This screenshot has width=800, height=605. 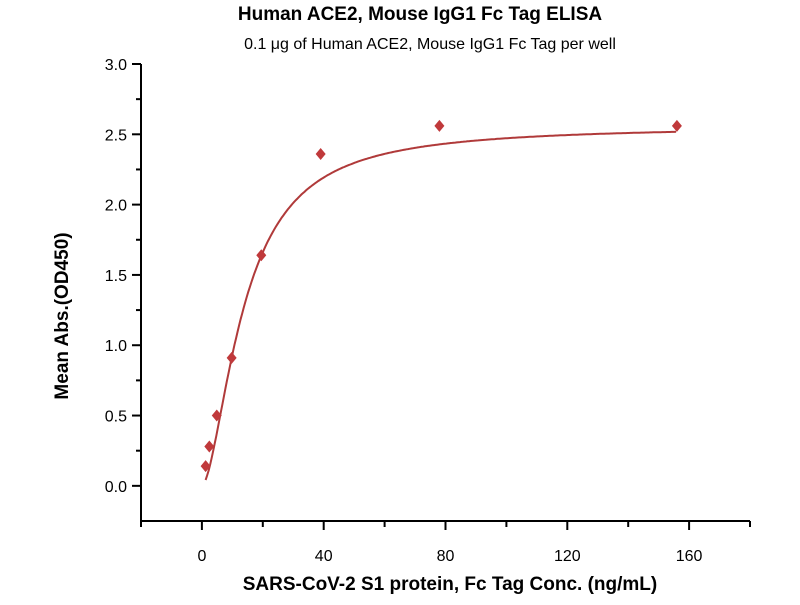 I want to click on x-tick-label: 80, so click(x=446, y=556).